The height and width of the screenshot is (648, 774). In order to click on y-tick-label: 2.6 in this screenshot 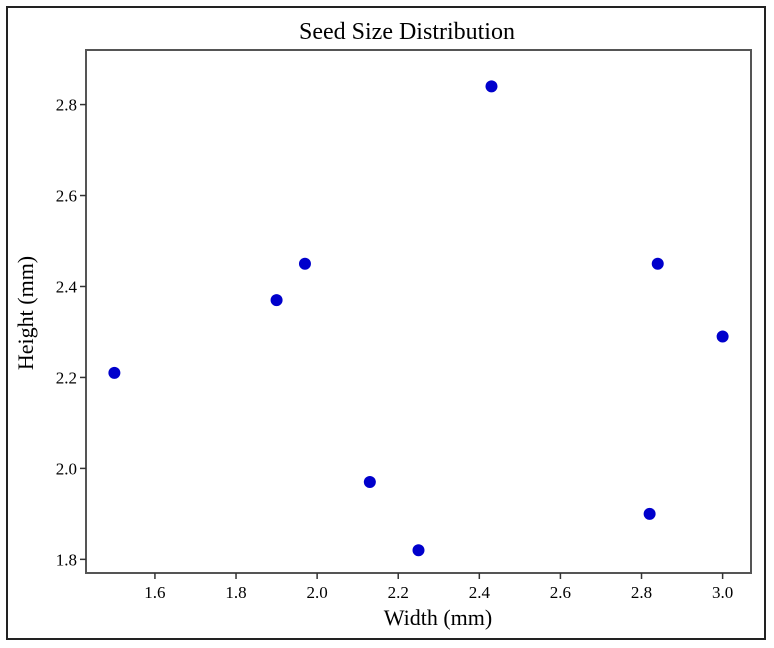, I will do `click(66, 196)`.